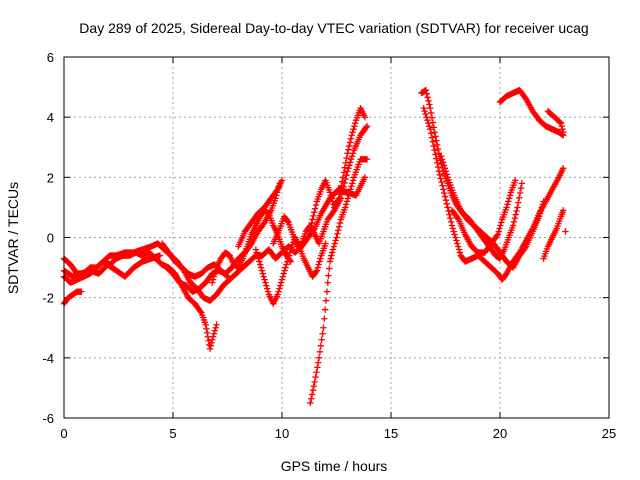  Describe the element at coordinates (50, 117) in the screenshot. I see `y-tick-label: 4` at that location.